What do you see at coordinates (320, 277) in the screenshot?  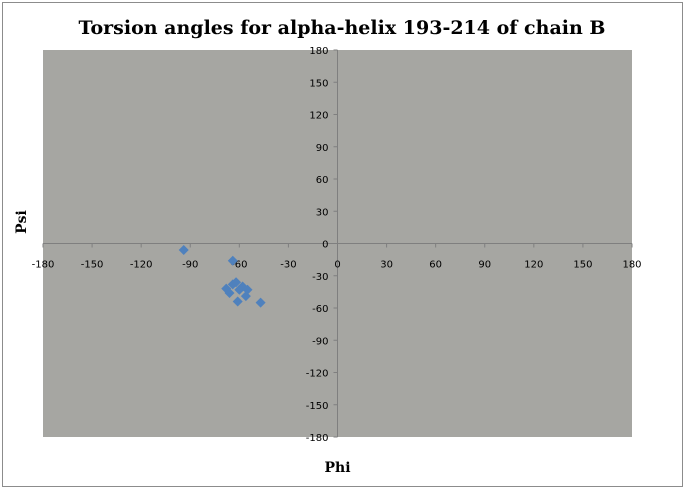 I see `y-tick-label: -30` at bounding box center [320, 277].